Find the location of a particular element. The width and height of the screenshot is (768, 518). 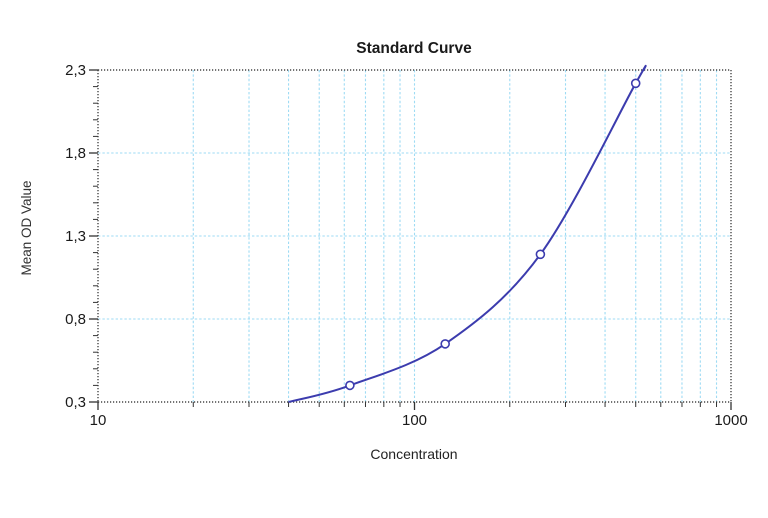

y-tick-label: 0,8 is located at coordinates (75, 319).